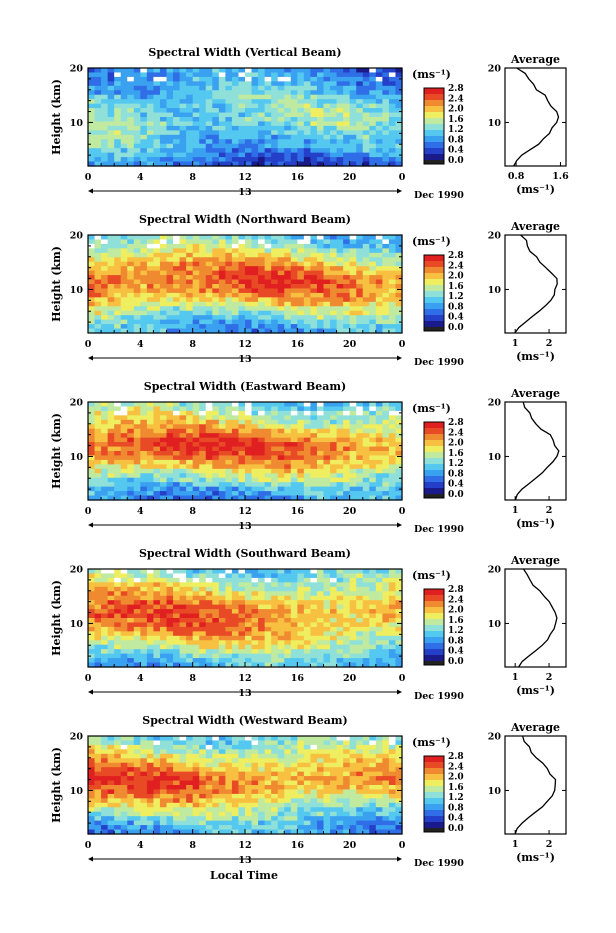  What do you see at coordinates (456, 444) in the screenshot?
I see `colorbar-tick-label: 2.0` at bounding box center [456, 444].